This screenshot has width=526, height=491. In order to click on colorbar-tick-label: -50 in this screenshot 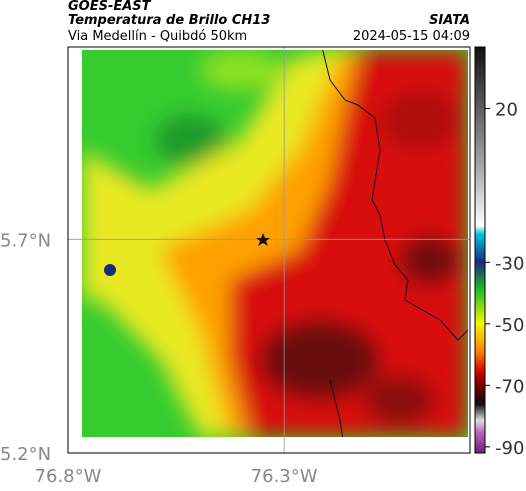, I will do `click(509, 325)`.